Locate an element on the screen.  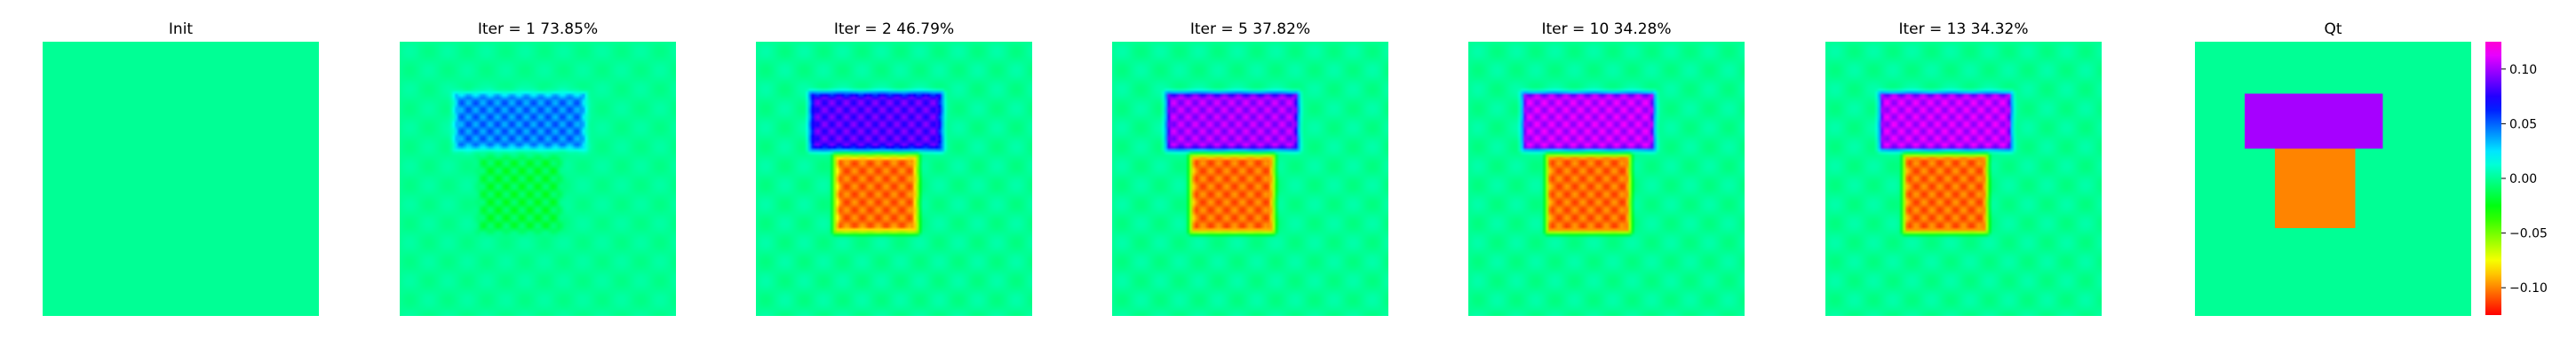
colorbar: 0.10 0.05 0.00 −0.05 −0.10 is located at coordinates (2516, 178).